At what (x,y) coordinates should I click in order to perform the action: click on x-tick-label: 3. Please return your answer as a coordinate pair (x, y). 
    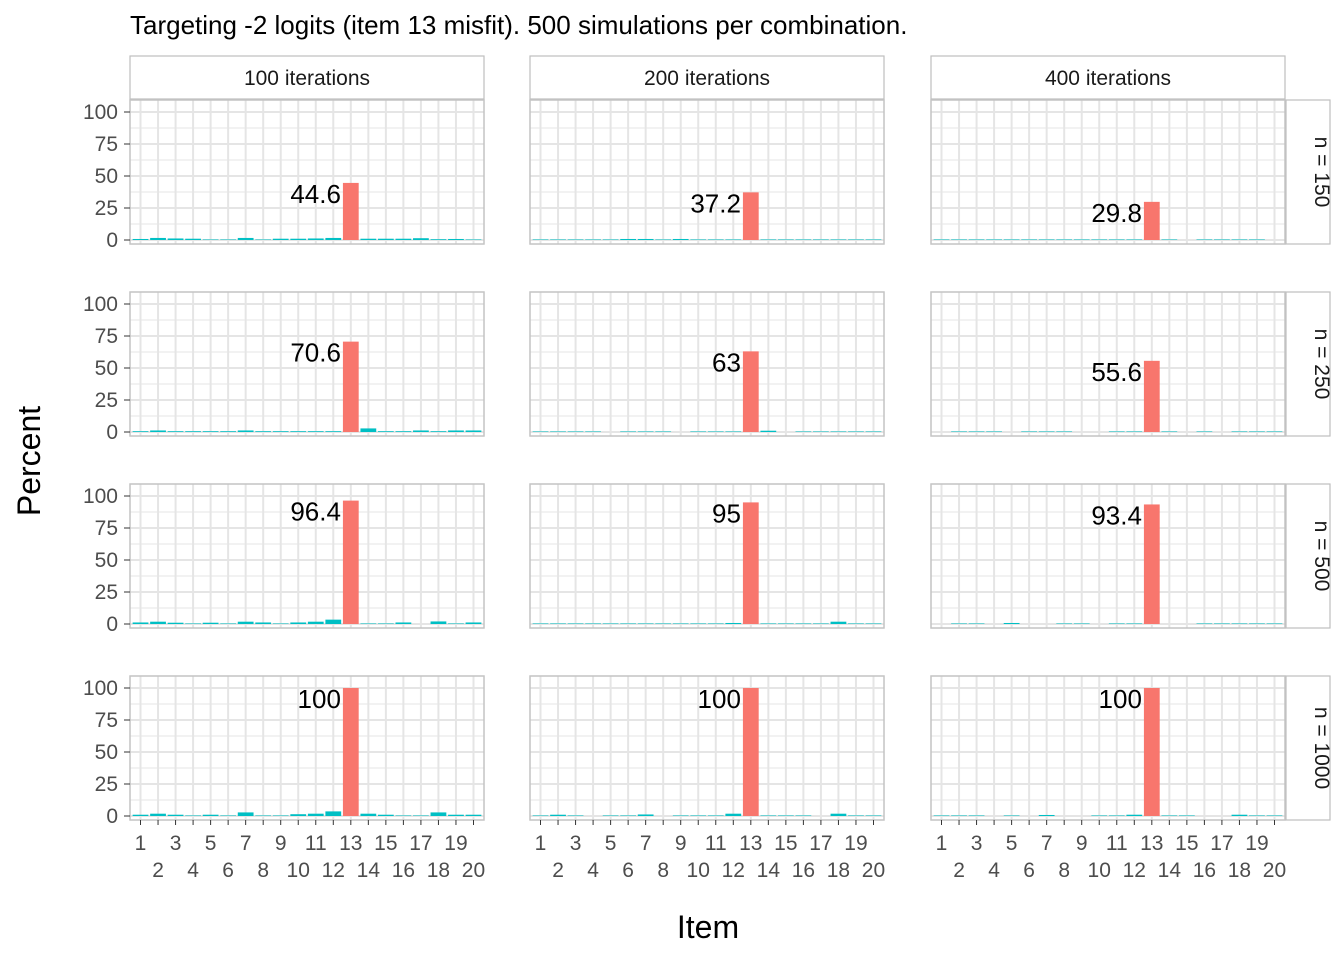
    Looking at the image, I should click on (176, 843).